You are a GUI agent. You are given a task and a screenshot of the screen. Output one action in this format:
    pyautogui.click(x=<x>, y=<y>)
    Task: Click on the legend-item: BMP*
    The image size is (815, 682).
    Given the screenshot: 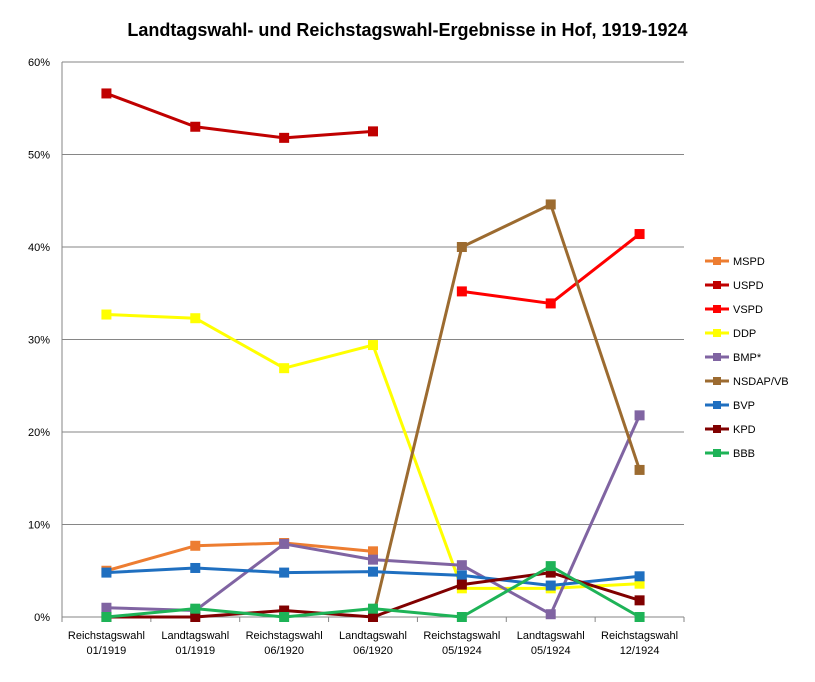 What is the action you would take?
    pyautogui.click(x=733, y=358)
    